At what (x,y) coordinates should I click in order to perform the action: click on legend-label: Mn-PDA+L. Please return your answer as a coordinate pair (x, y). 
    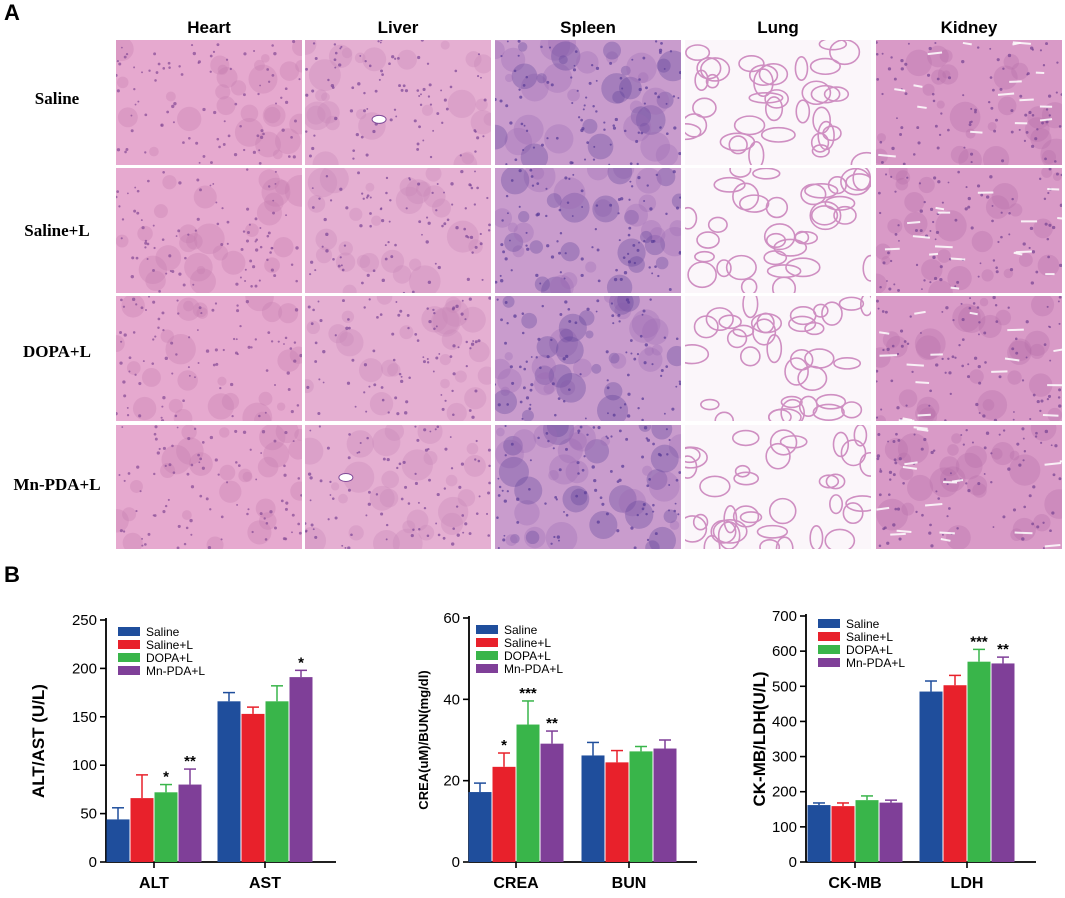
    Looking at the image, I should click on (533, 669).